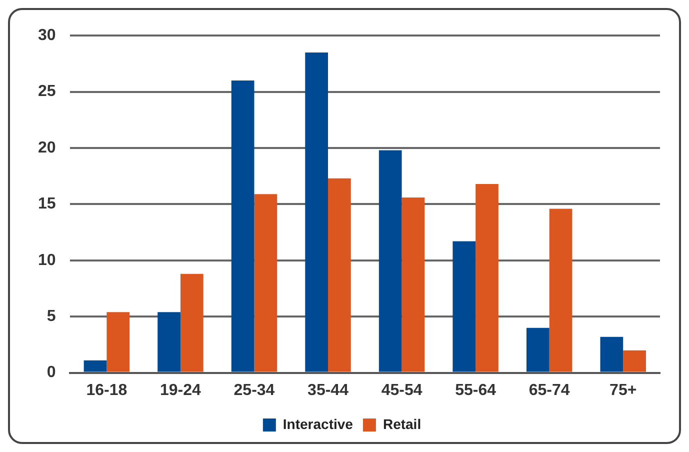 The image size is (689, 452). I want to click on x-tick-label: 25-34, so click(254, 390).